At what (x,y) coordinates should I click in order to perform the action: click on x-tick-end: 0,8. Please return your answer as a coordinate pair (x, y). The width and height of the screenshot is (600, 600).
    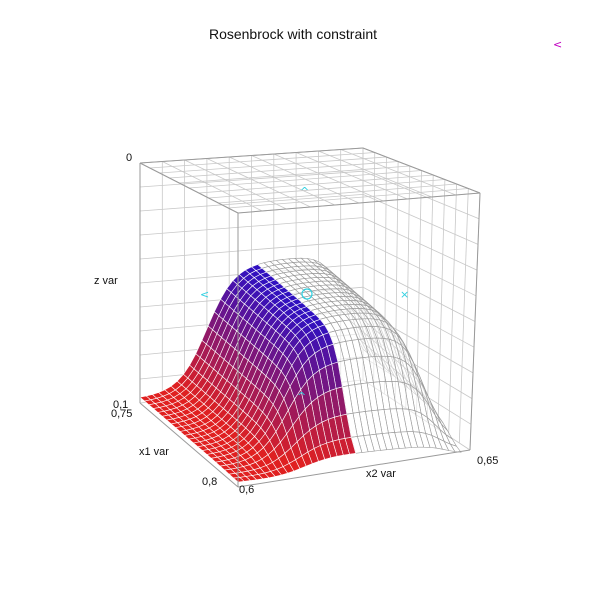
    Looking at the image, I should click on (209, 482).